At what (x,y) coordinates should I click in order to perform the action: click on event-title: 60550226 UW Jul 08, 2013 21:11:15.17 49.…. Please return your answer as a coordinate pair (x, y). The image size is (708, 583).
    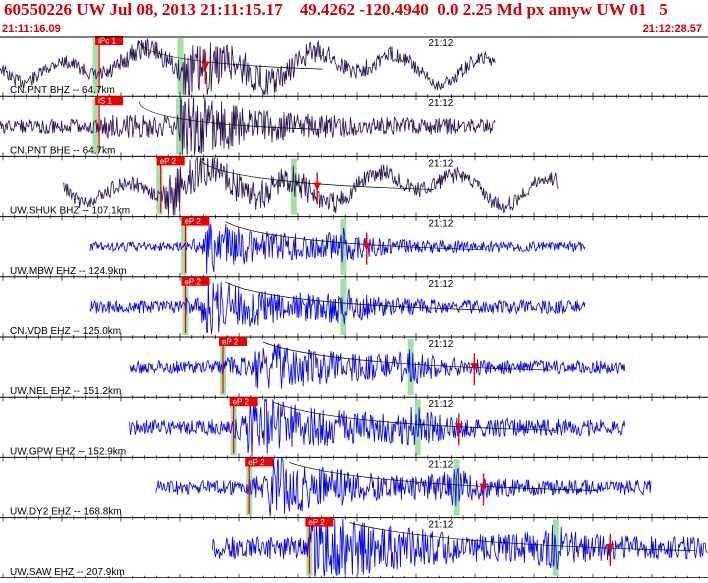
    Looking at the image, I should click on (336, 9).